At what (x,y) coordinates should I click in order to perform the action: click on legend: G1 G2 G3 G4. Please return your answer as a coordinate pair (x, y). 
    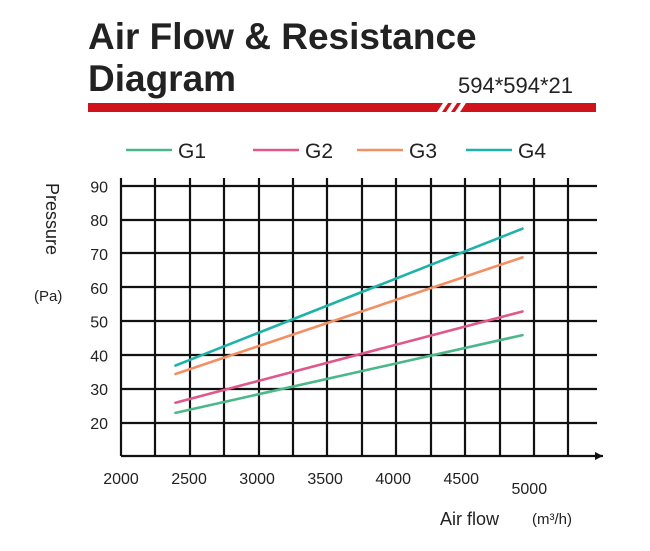
    Looking at the image, I should click on (336, 151).